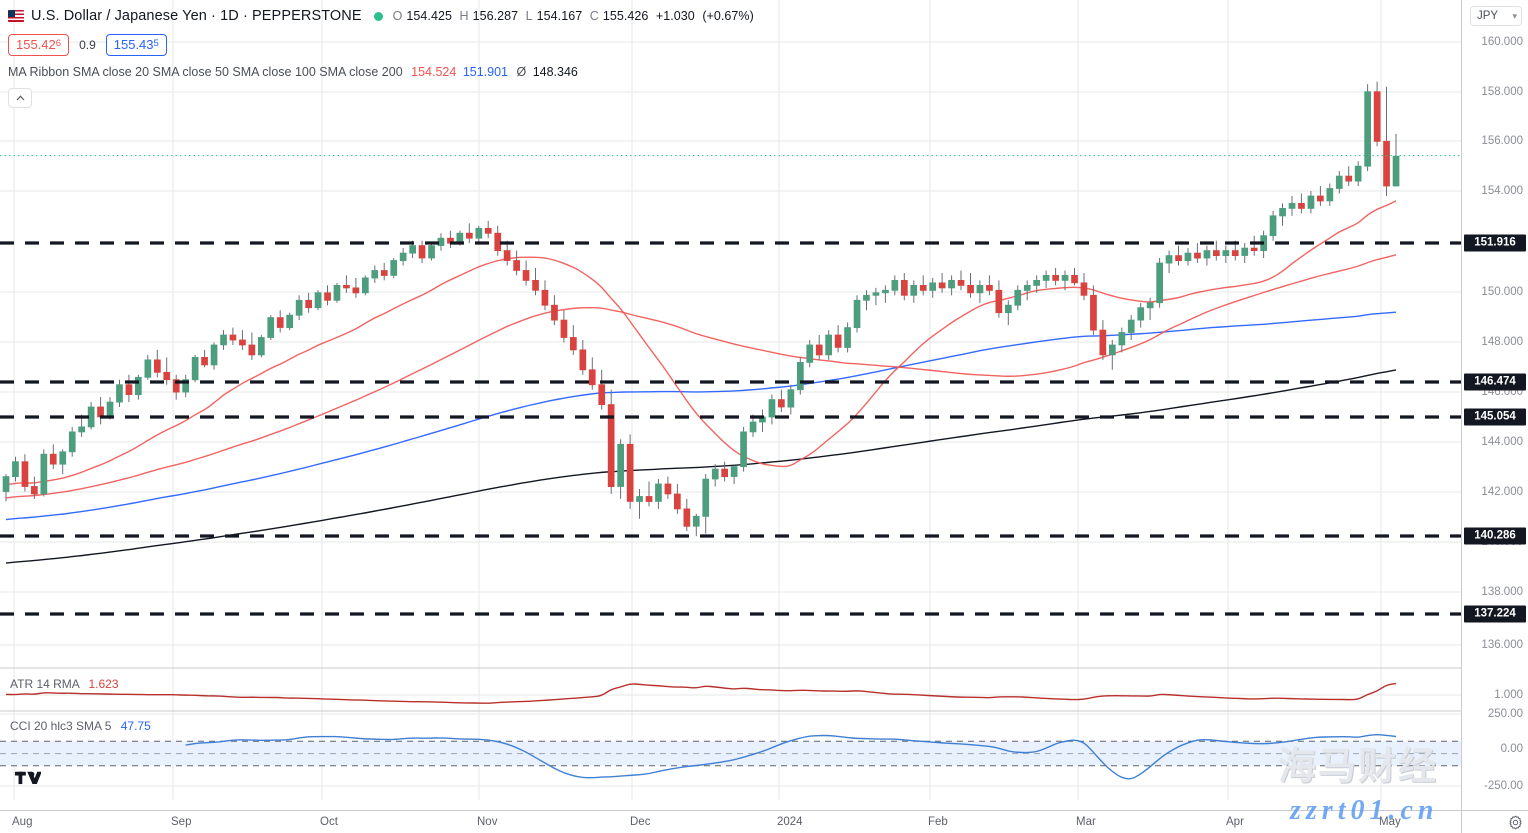 The height and width of the screenshot is (833, 1528). What do you see at coordinates (1496, 16) in the screenshot?
I see `currency-selector: JPY ▾` at bounding box center [1496, 16].